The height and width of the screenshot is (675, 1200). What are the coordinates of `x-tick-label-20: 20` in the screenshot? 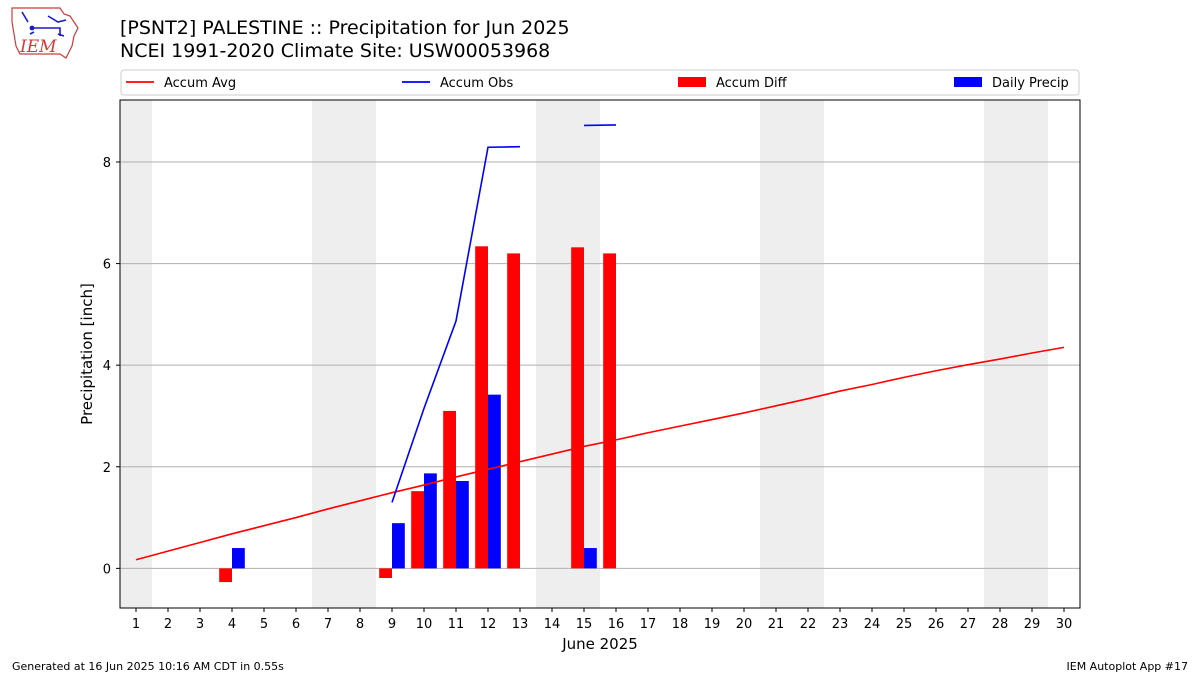 It's located at (744, 624).